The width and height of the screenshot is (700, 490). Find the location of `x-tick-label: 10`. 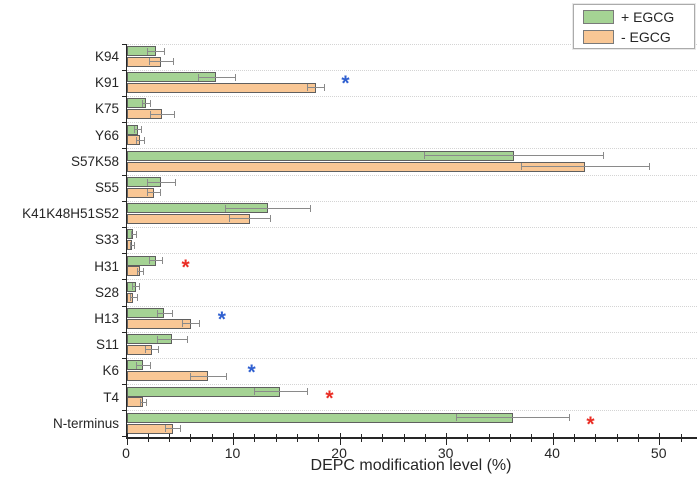

x-tick-label: 10 is located at coordinates (232, 453).